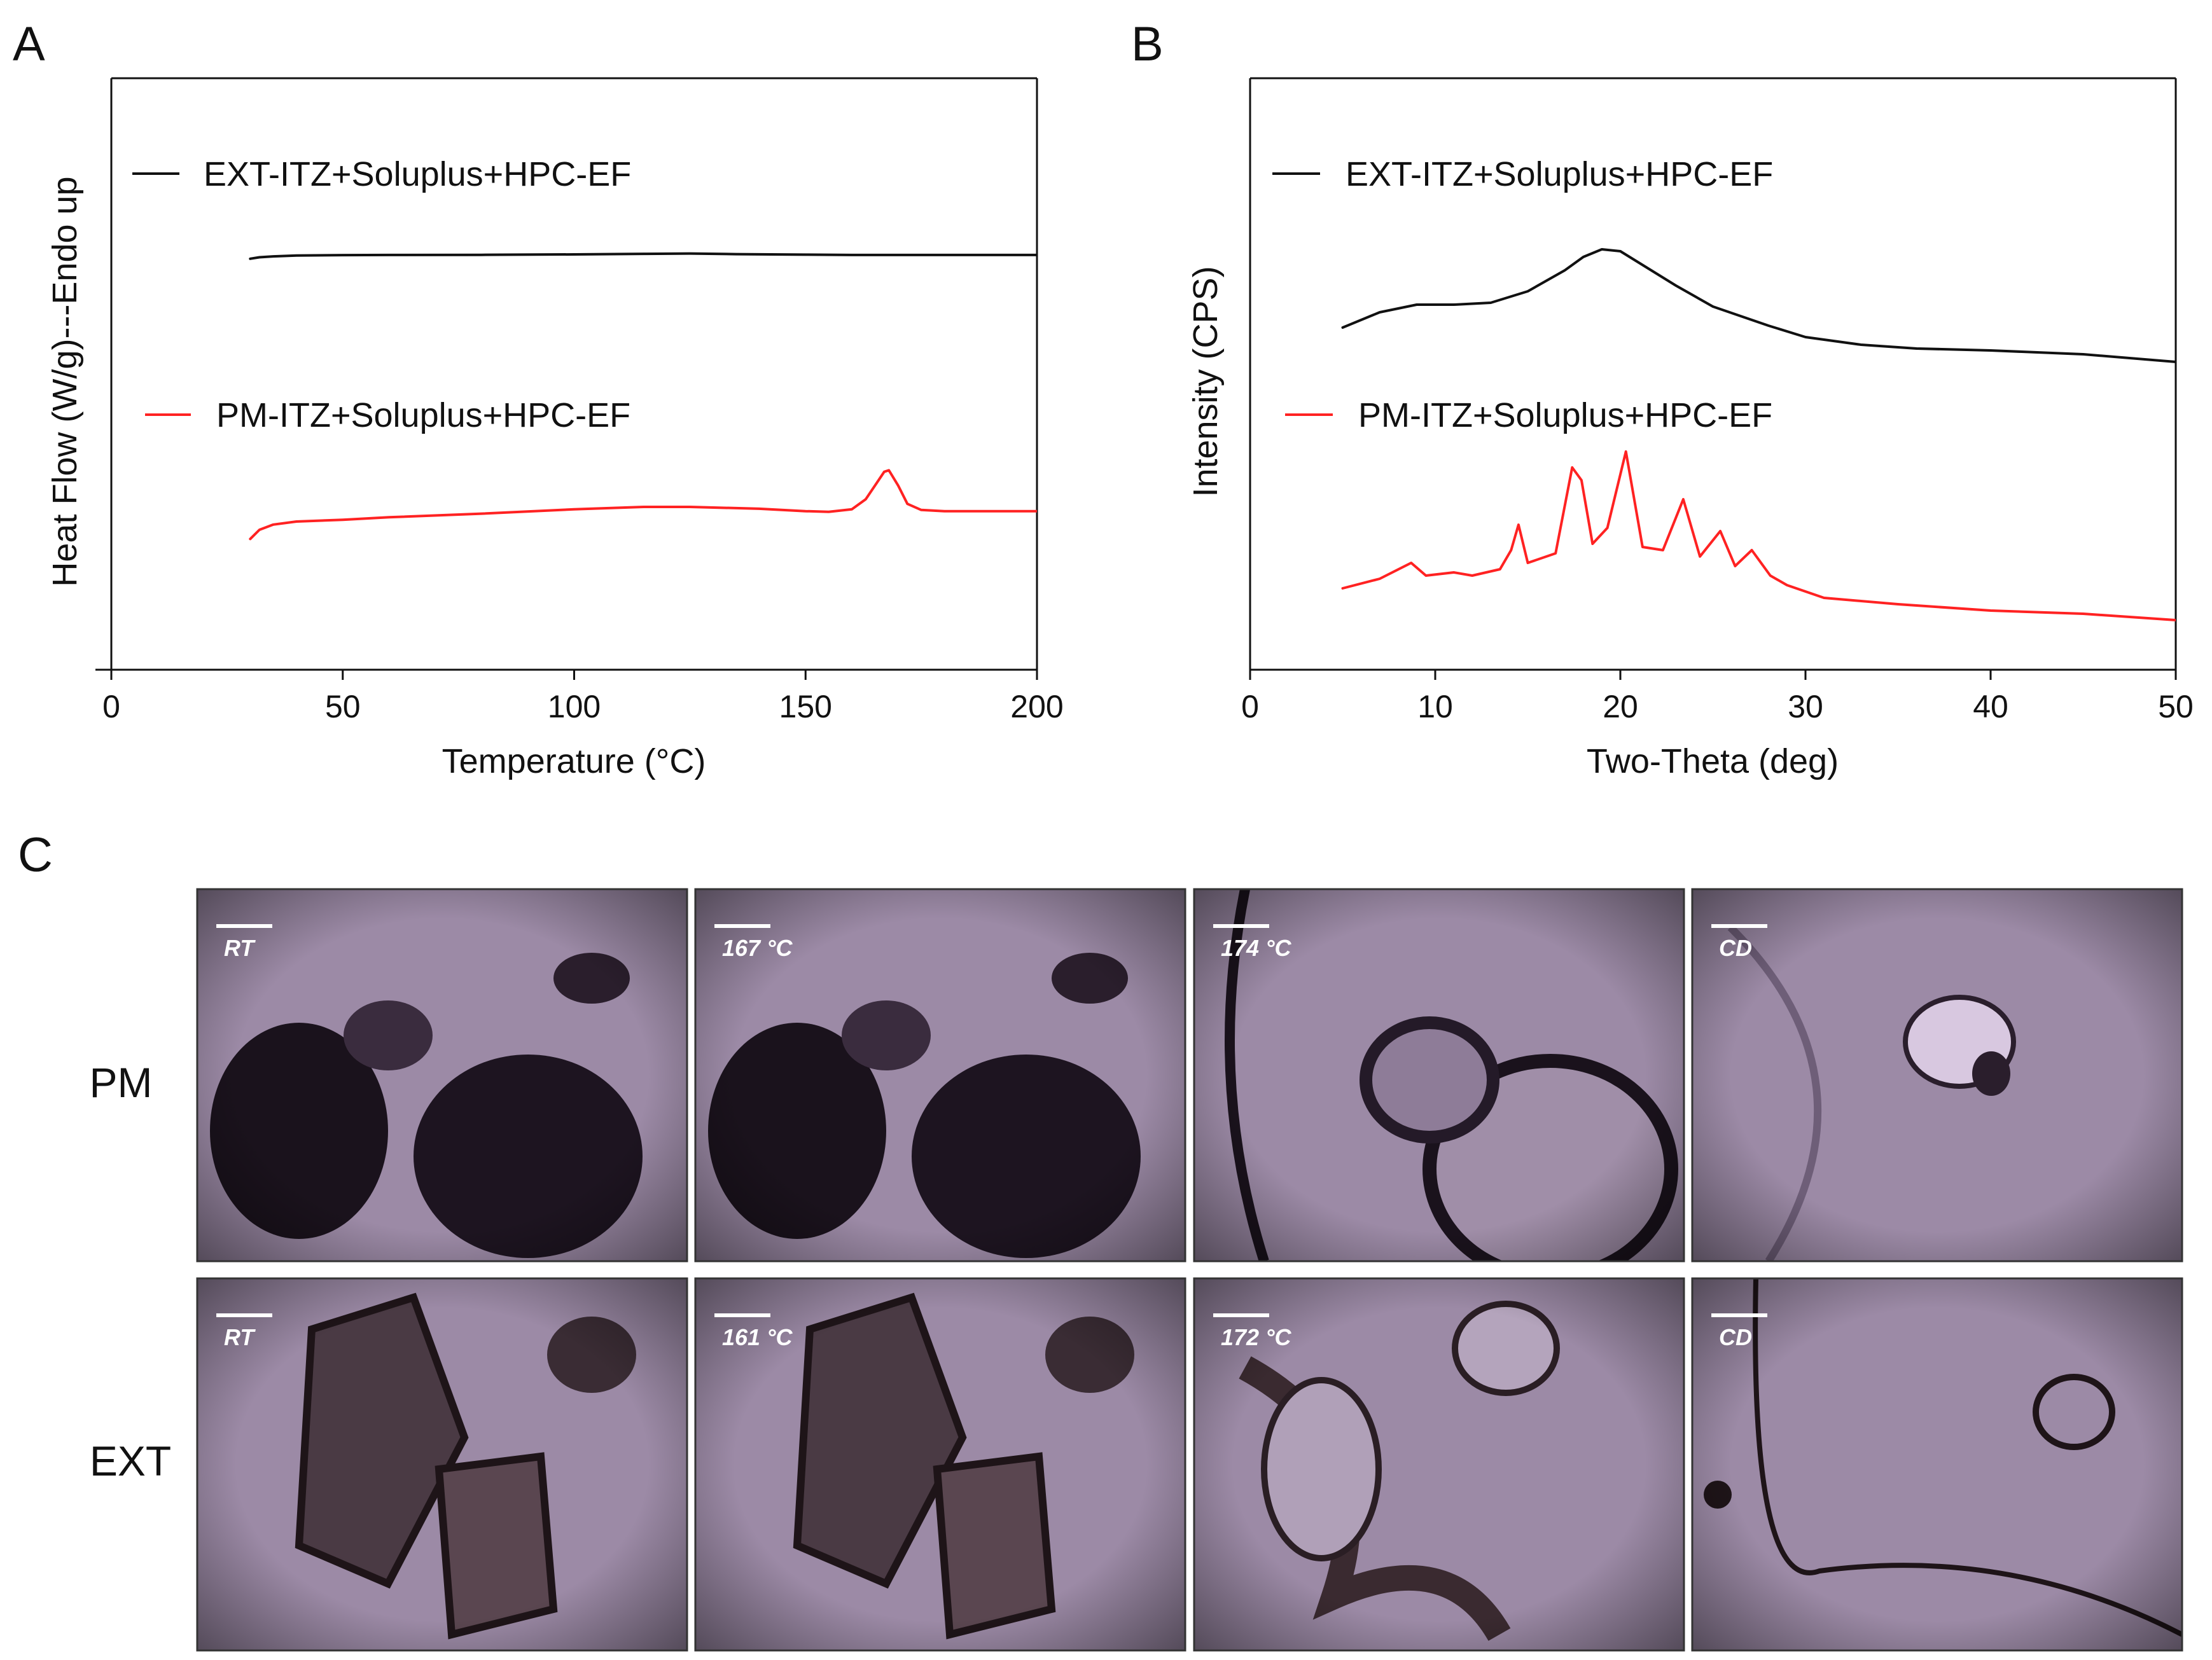  I want to click on panel-c-letter: C, so click(35, 855).